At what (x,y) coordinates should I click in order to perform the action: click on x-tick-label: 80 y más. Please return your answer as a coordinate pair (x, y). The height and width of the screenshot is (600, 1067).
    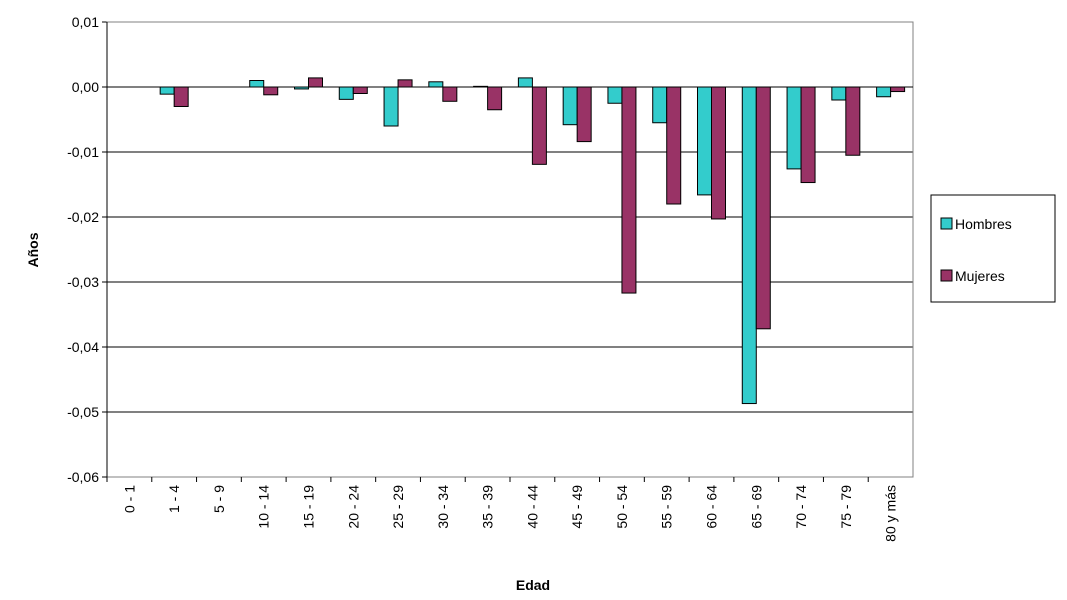
    Looking at the image, I should click on (891, 513).